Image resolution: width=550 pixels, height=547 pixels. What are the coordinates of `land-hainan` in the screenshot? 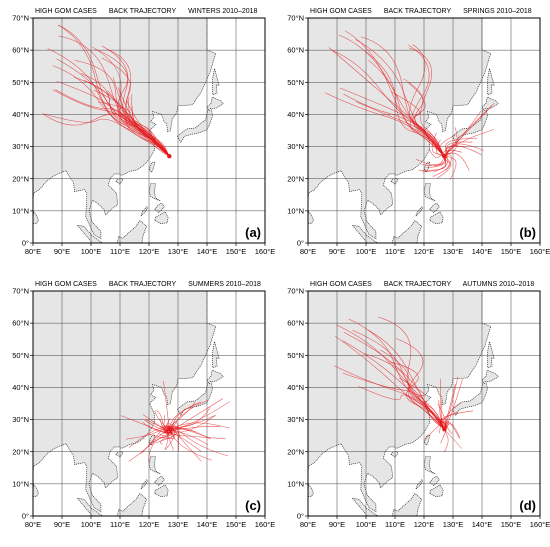 It's located at (119, 181).